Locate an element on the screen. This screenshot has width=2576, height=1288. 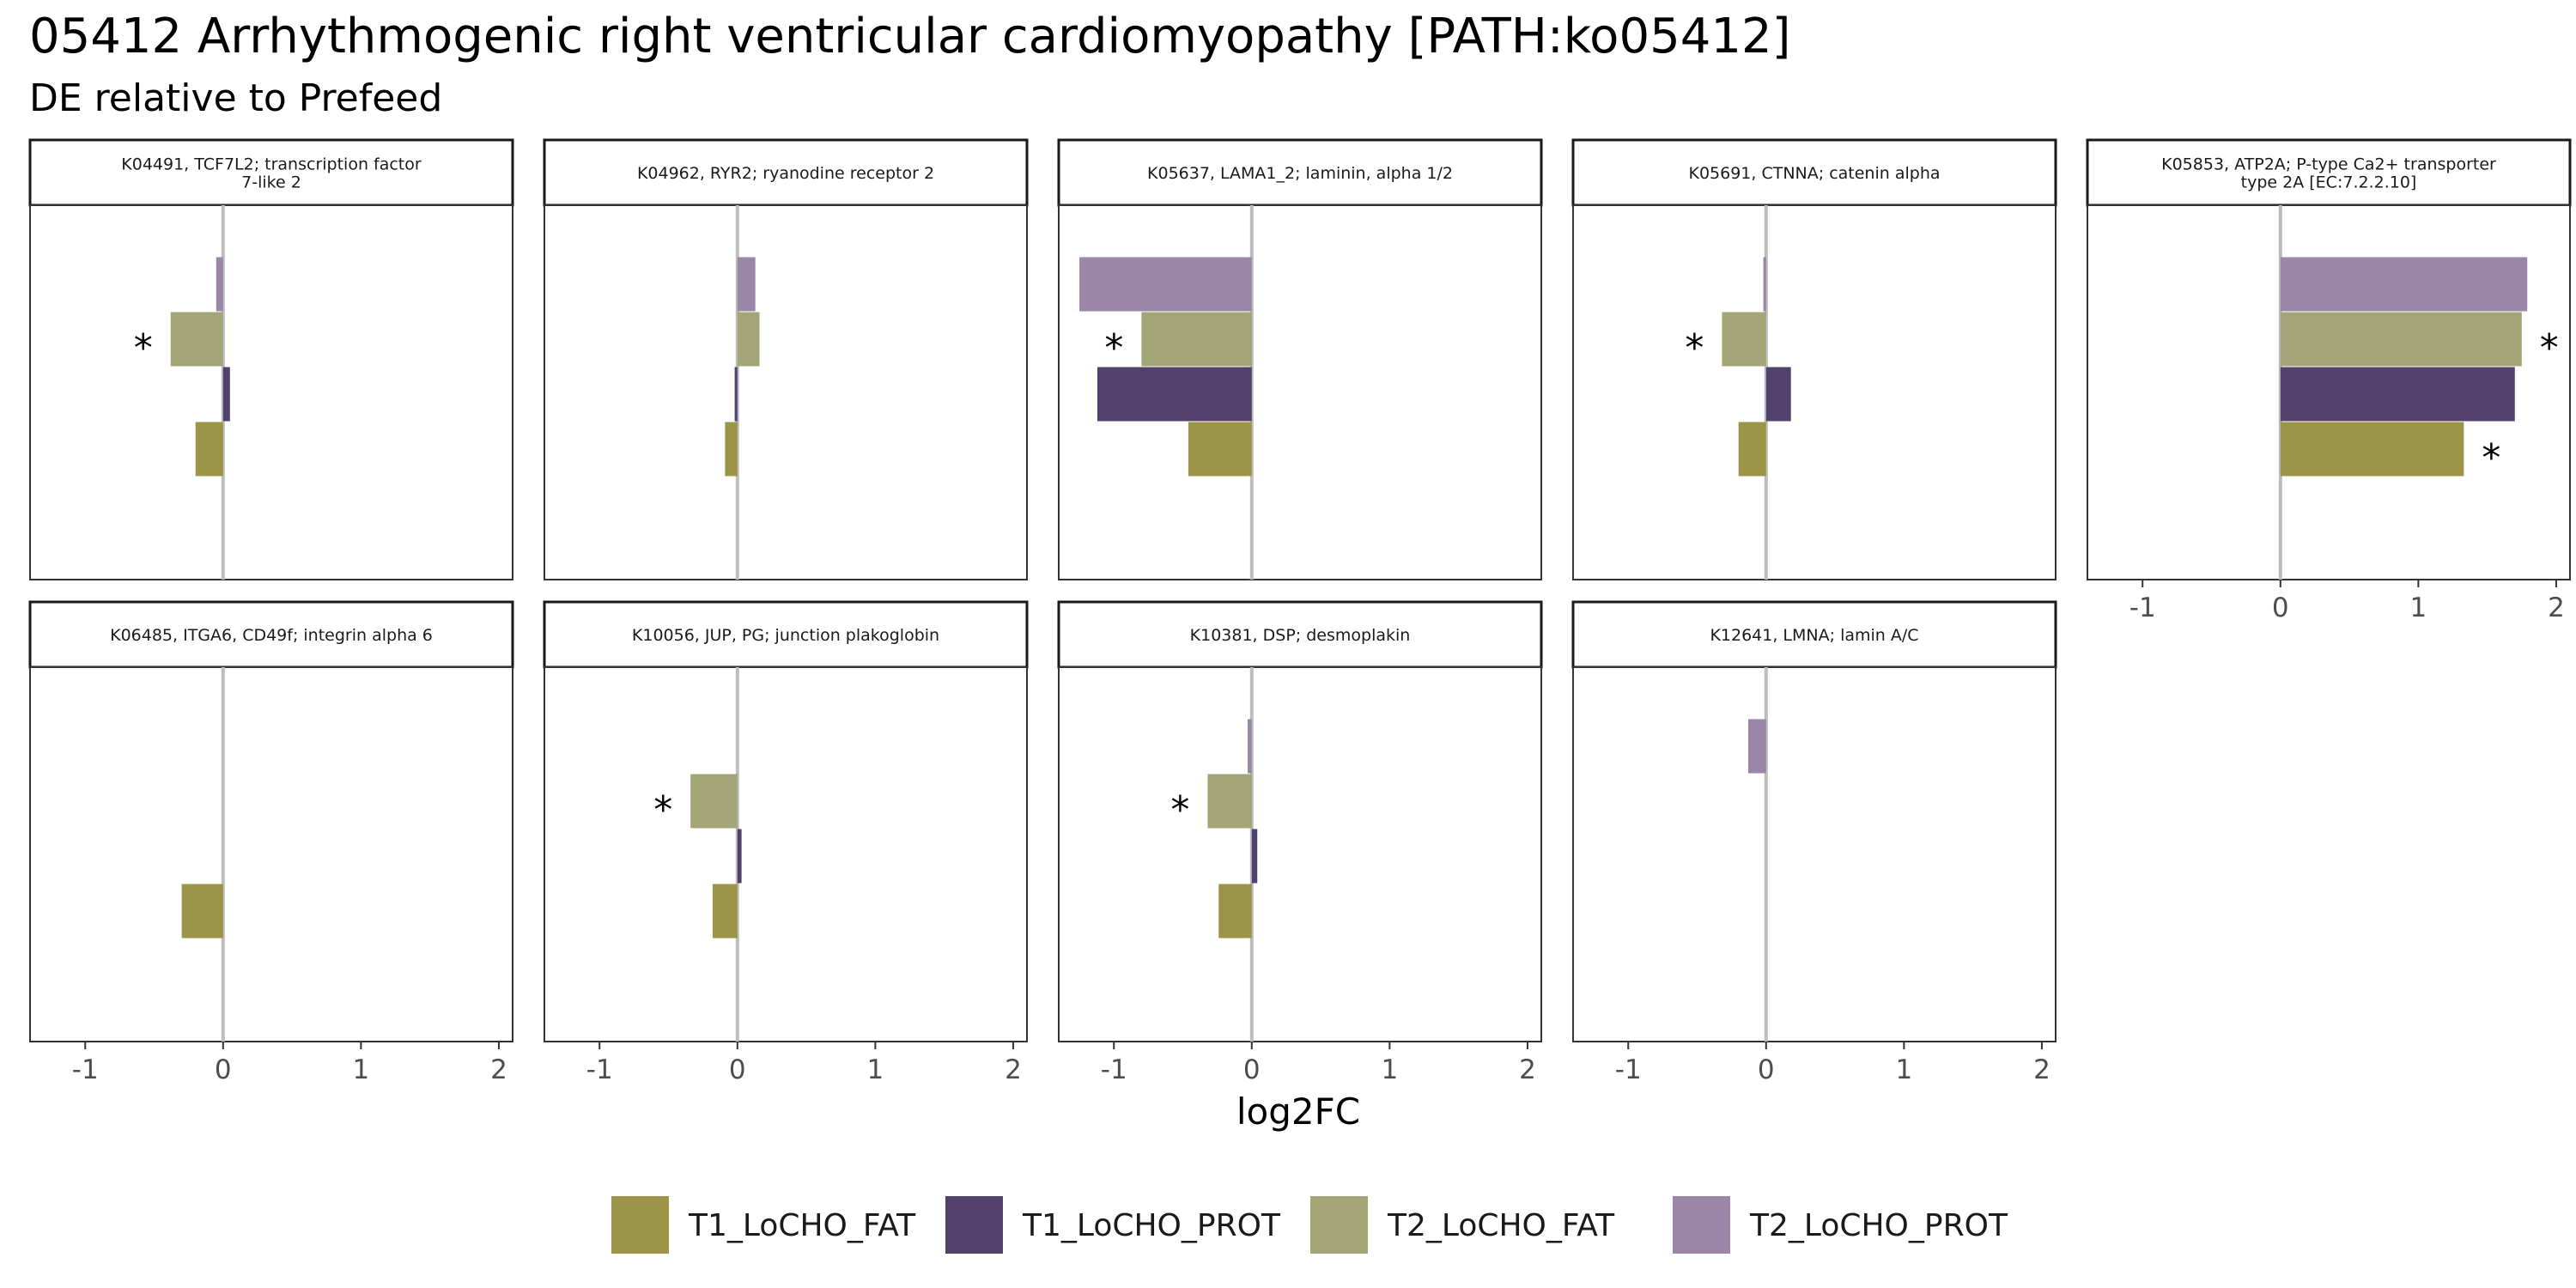
facet-strip-label: K10381, DSP; desmoplakin is located at coordinates (1301, 636).